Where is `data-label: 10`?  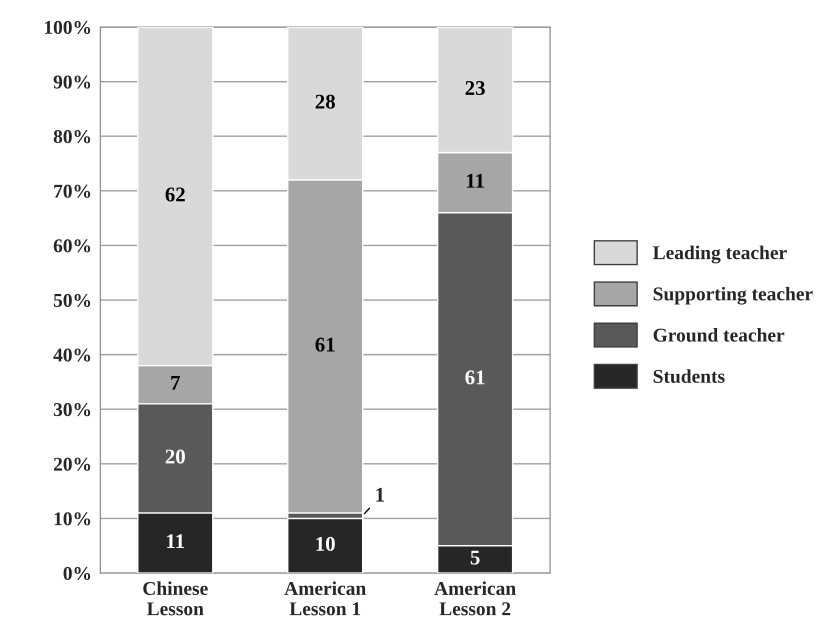
data-label: 10 is located at coordinates (325, 543).